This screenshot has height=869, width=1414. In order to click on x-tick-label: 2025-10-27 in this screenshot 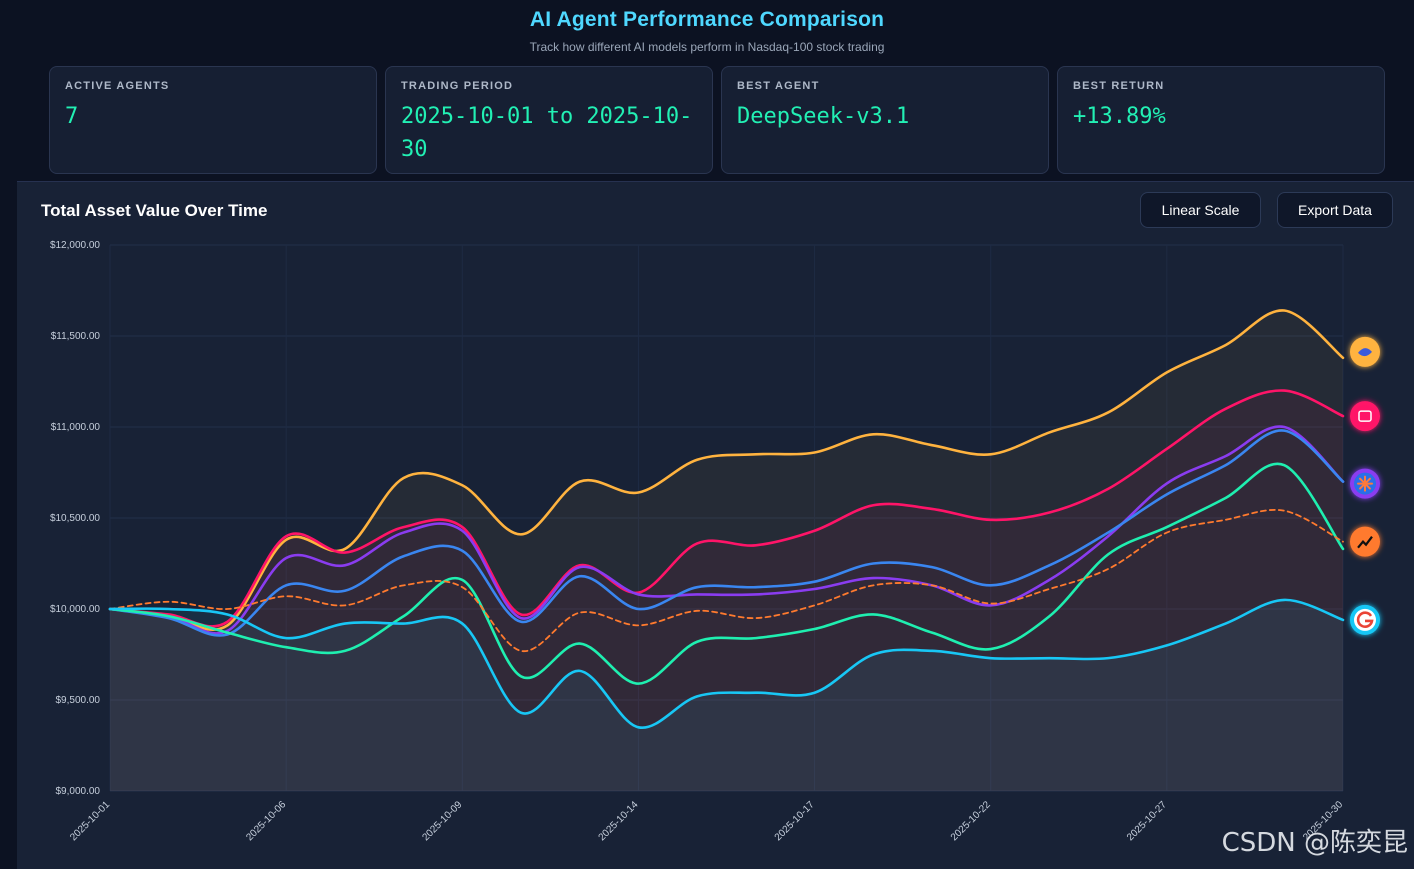, I will do `click(1147, 821)`.